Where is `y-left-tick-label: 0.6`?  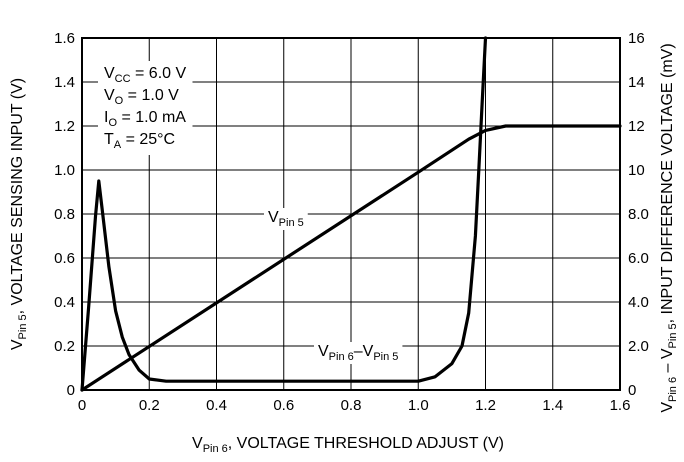
y-left-tick-label: 0.6 is located at coordinates (64, 258).